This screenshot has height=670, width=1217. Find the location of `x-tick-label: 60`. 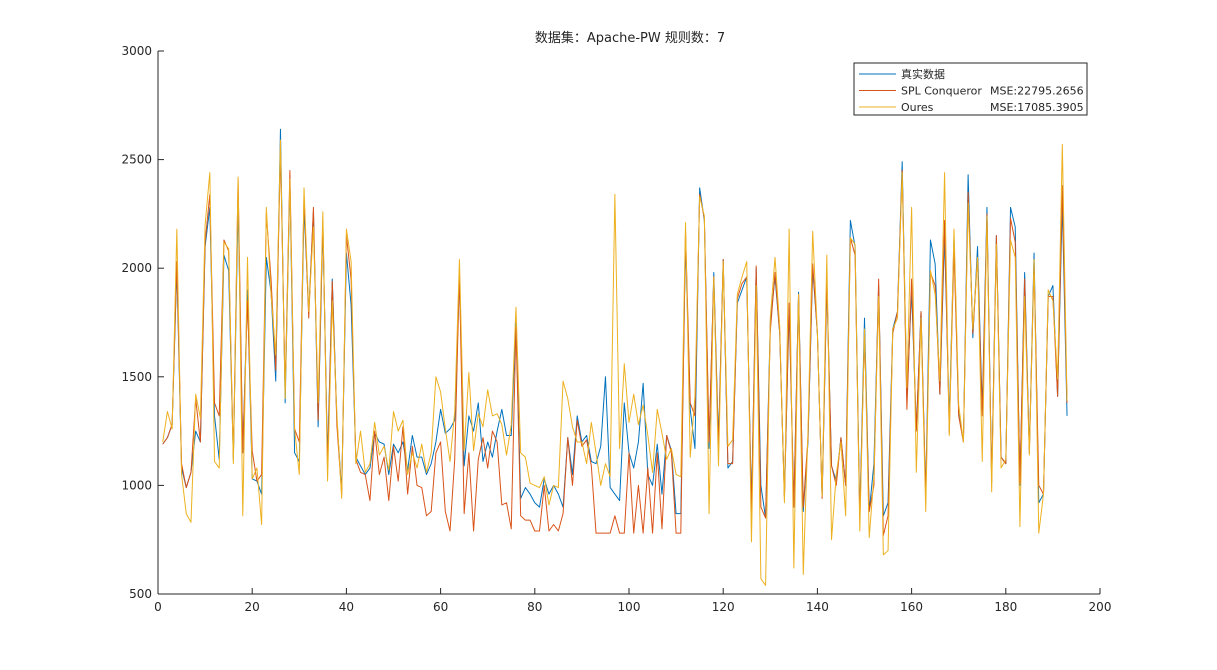

x-tick-label: 60 is located at coordinates (440, 607).